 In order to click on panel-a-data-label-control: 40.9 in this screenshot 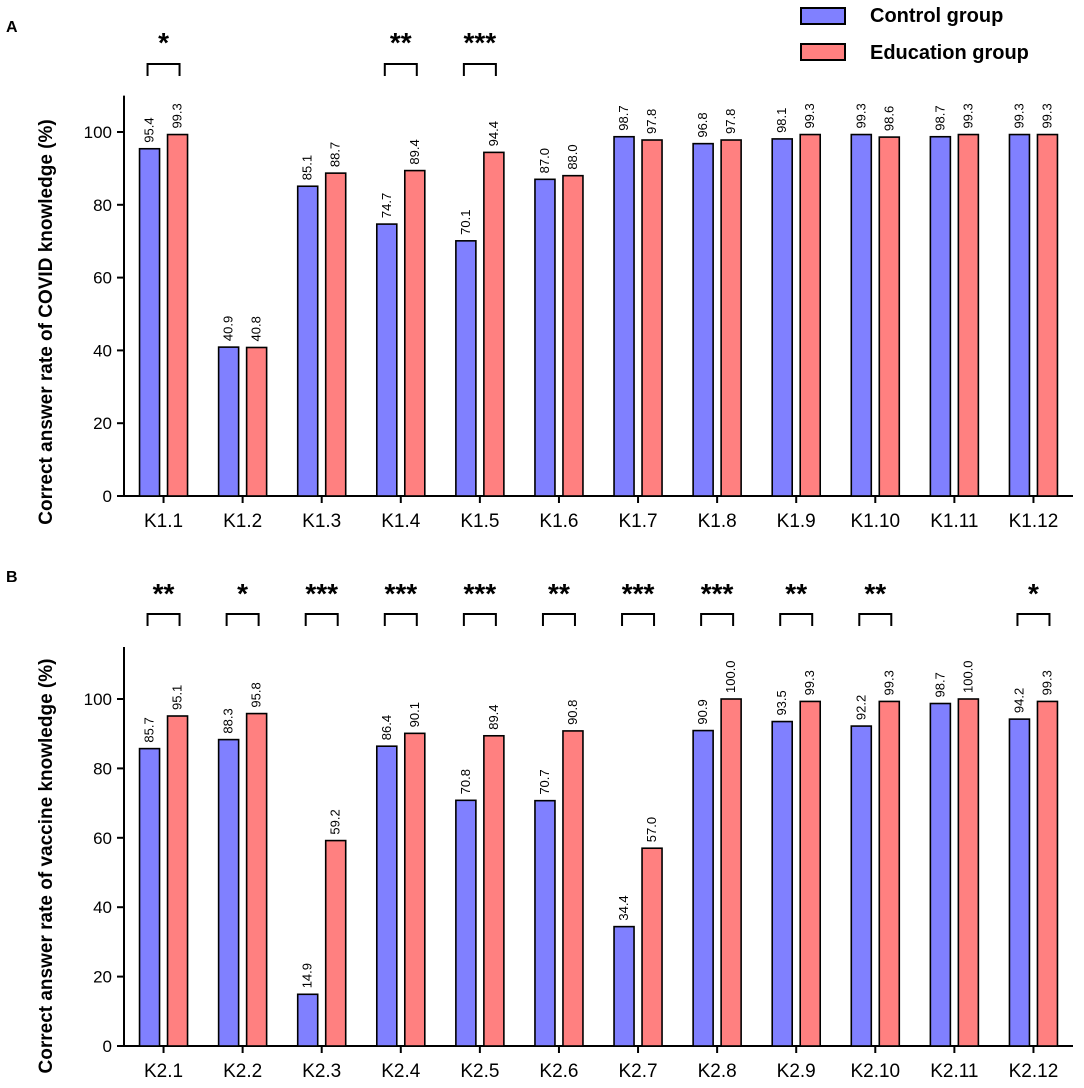, I will do `click(228, 328)`.